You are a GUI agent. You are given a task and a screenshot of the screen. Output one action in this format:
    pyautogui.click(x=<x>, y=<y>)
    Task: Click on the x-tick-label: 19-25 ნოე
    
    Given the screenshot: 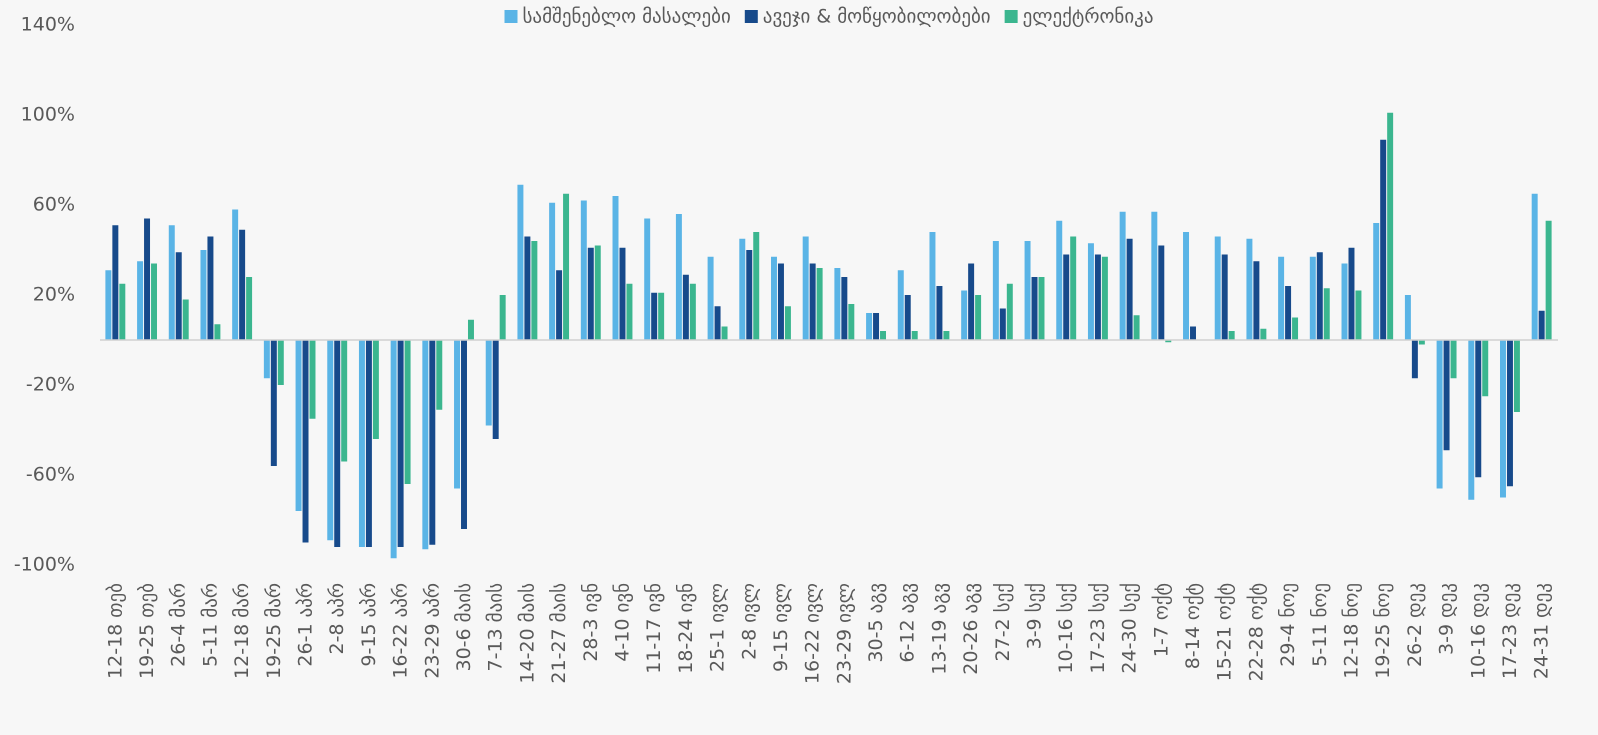 What is the action you would take?
    pyautogui.click(x=1383, y=631)
    